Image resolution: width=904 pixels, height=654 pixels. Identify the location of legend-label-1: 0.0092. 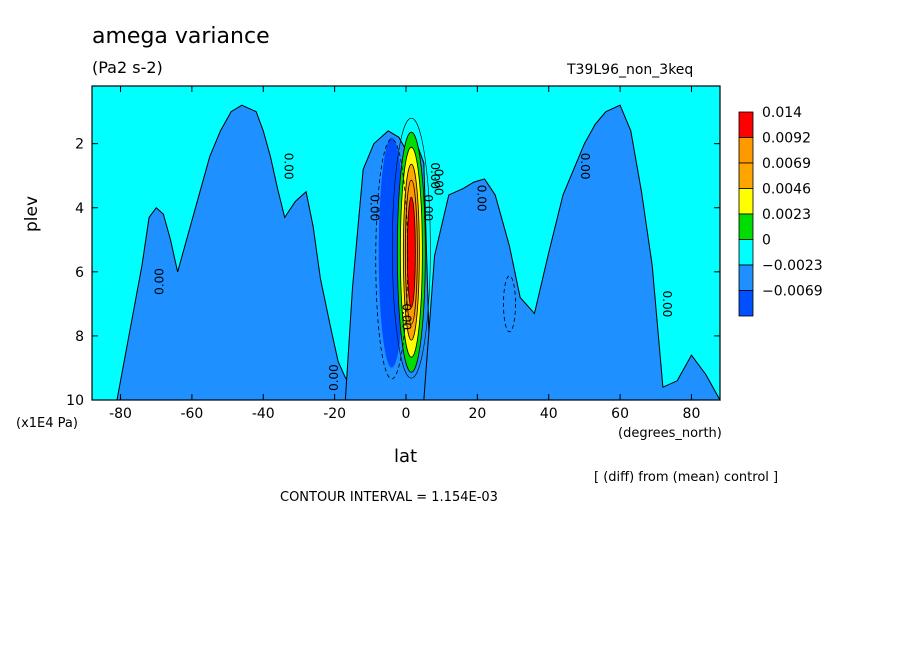
(786, 139).